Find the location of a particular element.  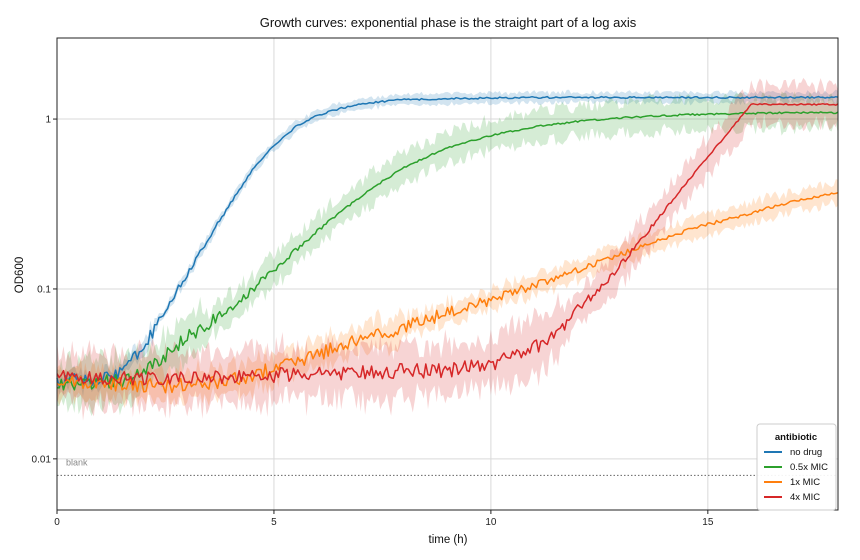

y-tick-label: 1 is located at coordinates (48, 120).